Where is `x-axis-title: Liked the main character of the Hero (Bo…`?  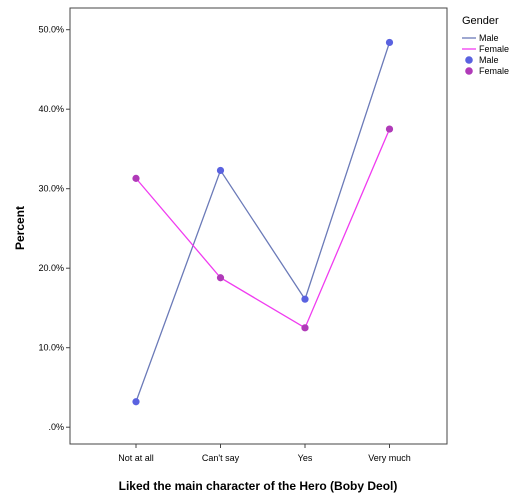
x-axis-title: Liked the main character of the Hero (Bo… is located at coordinates (258, 486).